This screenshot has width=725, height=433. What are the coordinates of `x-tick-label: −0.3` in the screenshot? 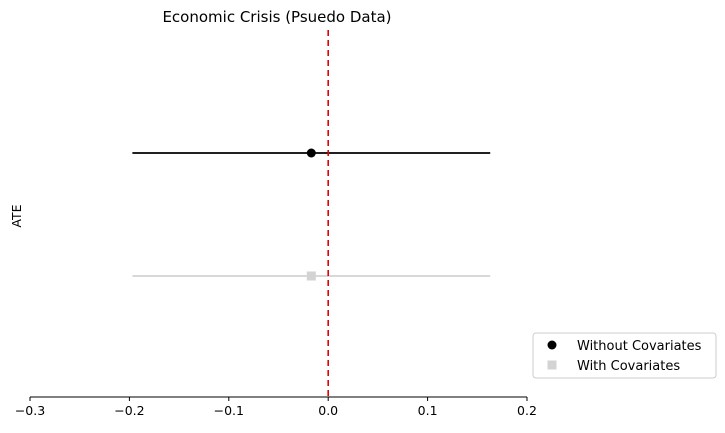 It's located at (30, 410).